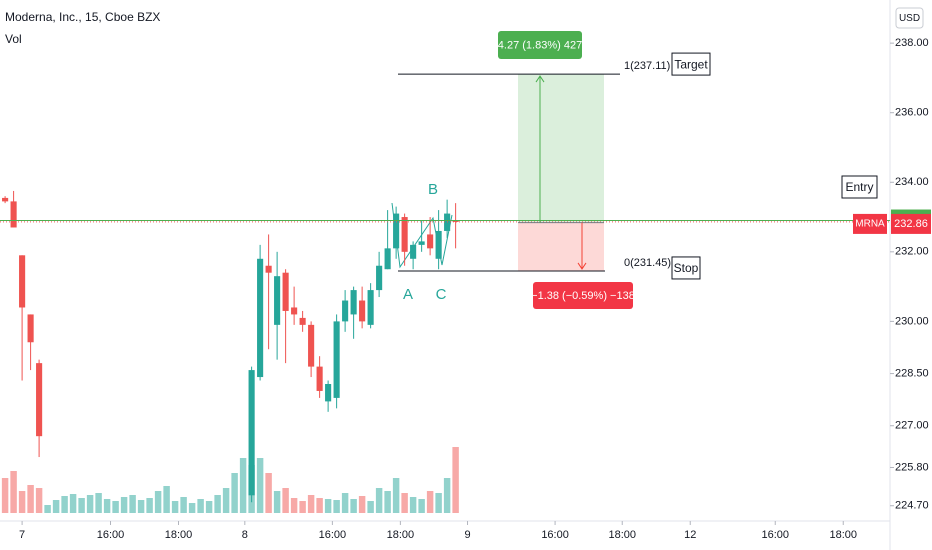 Image resolution: width=932 pixels, height=550 pixels. What do you see at coordinates (433, 189) in the screenshot?
I see `pattern-label: B` at bounding box center [433, 189].